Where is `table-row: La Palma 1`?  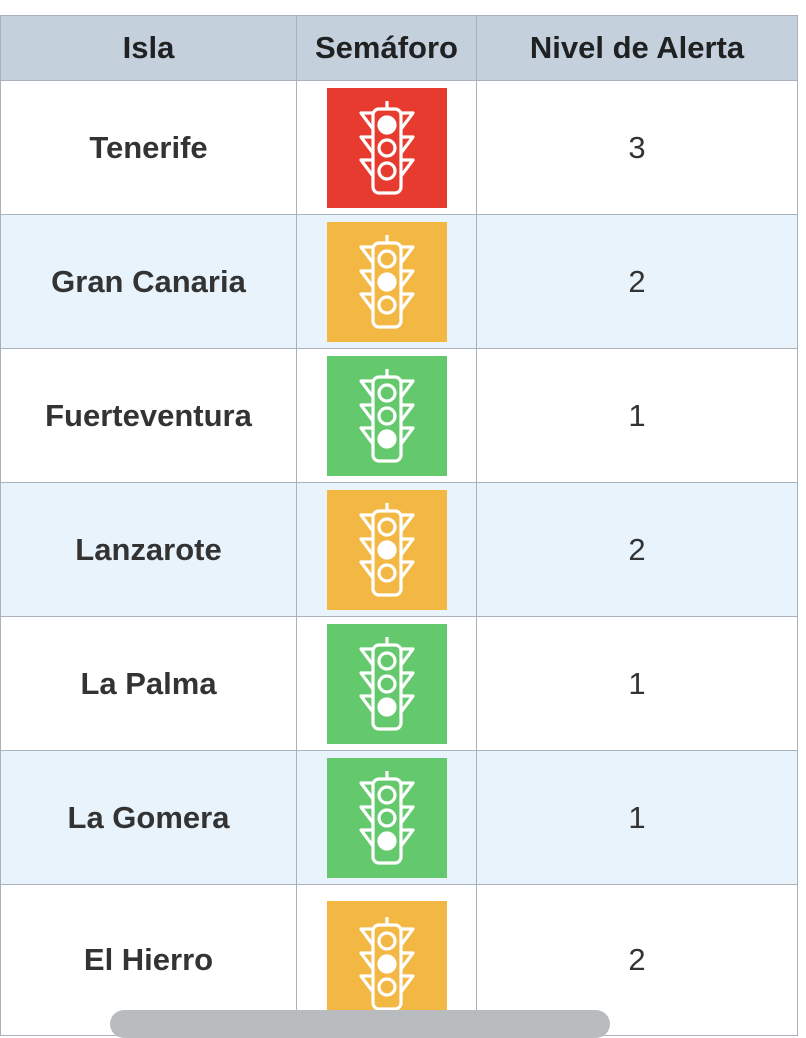 table-row: La Palma 1 is located at coordinates (399, 683).